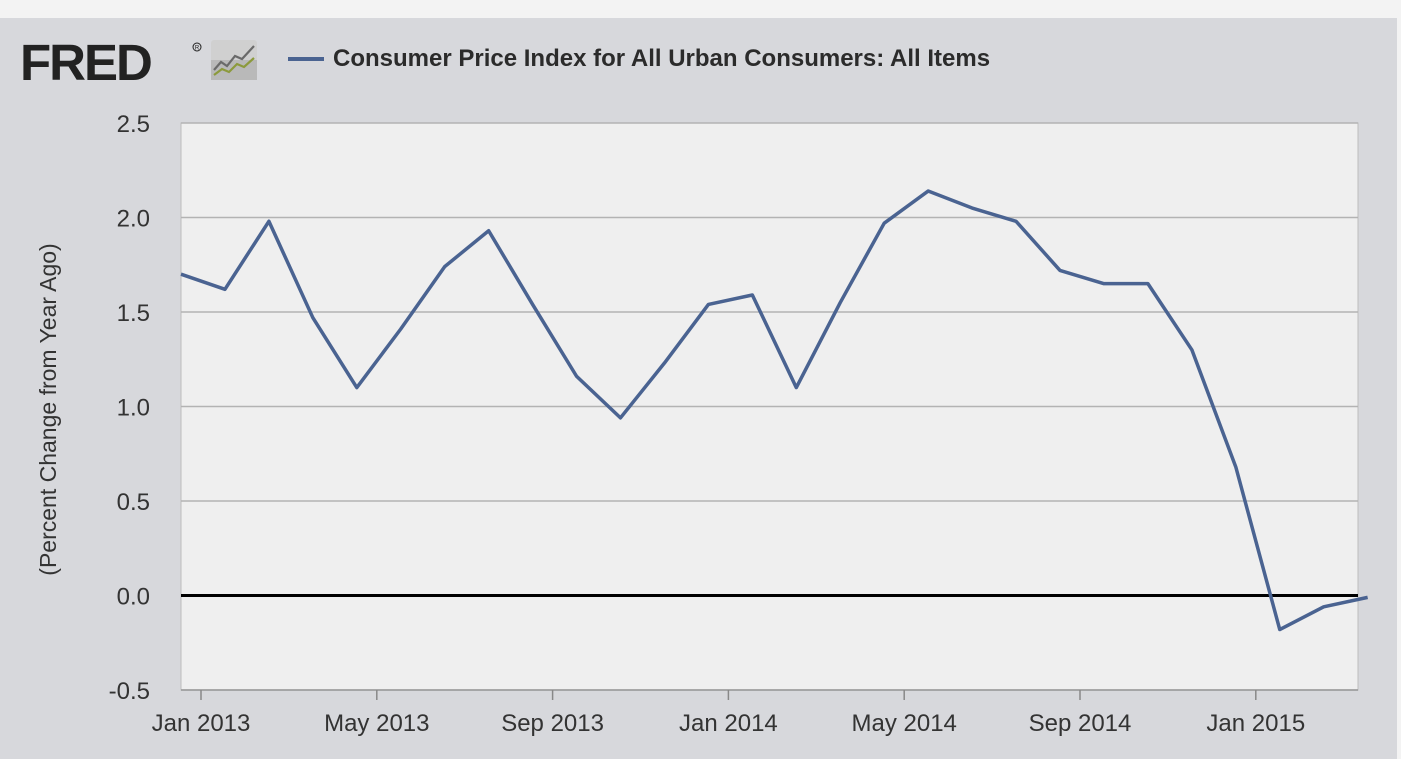  What do you see at coordinates (234, 60) in the screenshot?
I see `line-chart-icon` at bounding box center [234, 60].